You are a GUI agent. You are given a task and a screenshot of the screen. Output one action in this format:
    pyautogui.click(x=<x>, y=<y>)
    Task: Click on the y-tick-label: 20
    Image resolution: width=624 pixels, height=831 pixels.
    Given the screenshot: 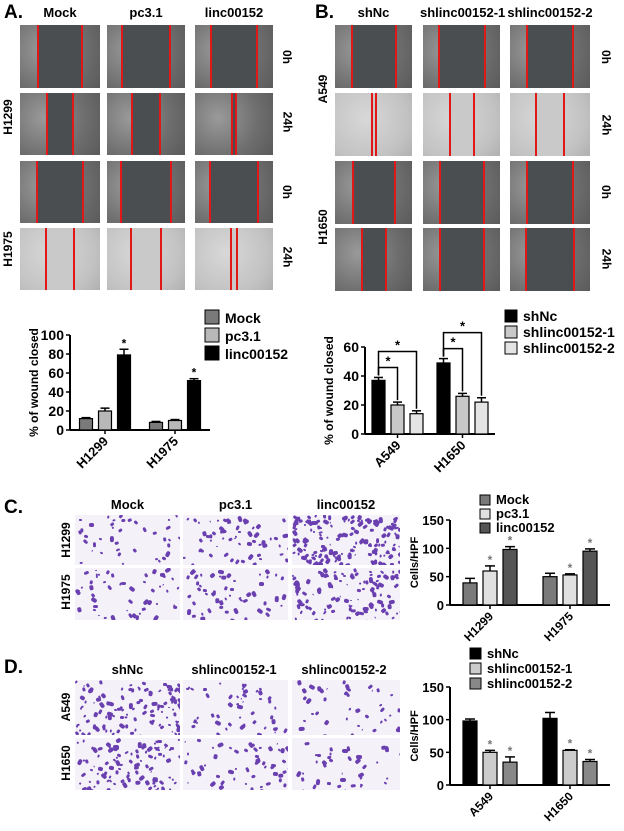 What is the action you would take?
    pyautogui.click(x=56, y=411)
    